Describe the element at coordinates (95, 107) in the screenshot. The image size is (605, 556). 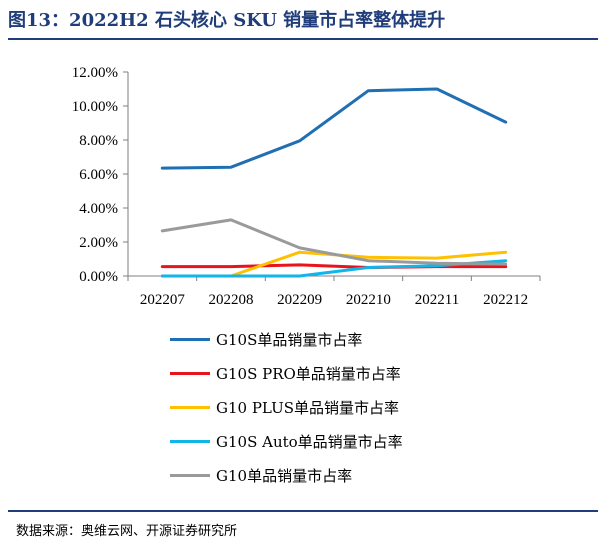
I see `y-tick-label: 10.00%` at that location.